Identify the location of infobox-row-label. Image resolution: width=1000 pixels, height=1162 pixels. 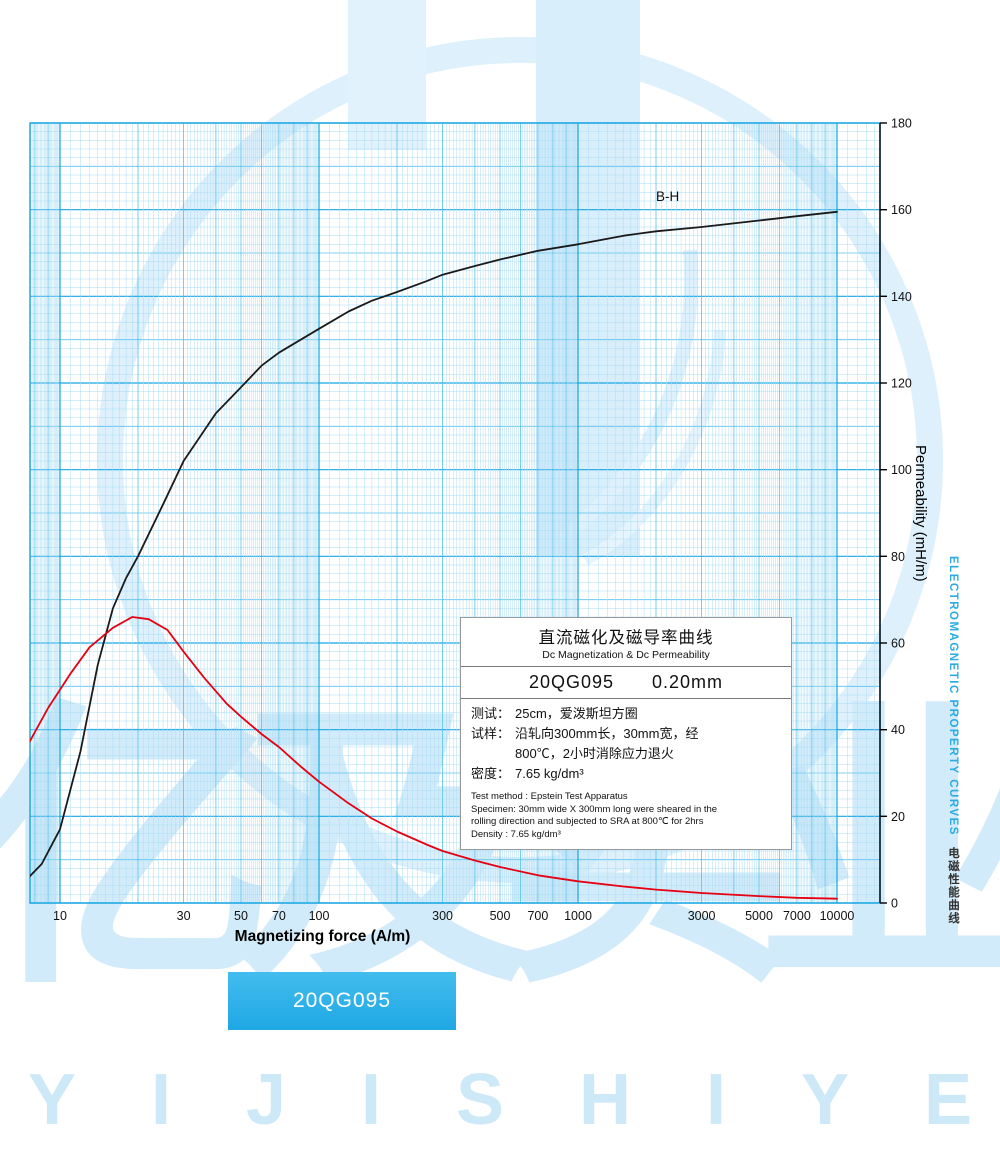
(493, 754).